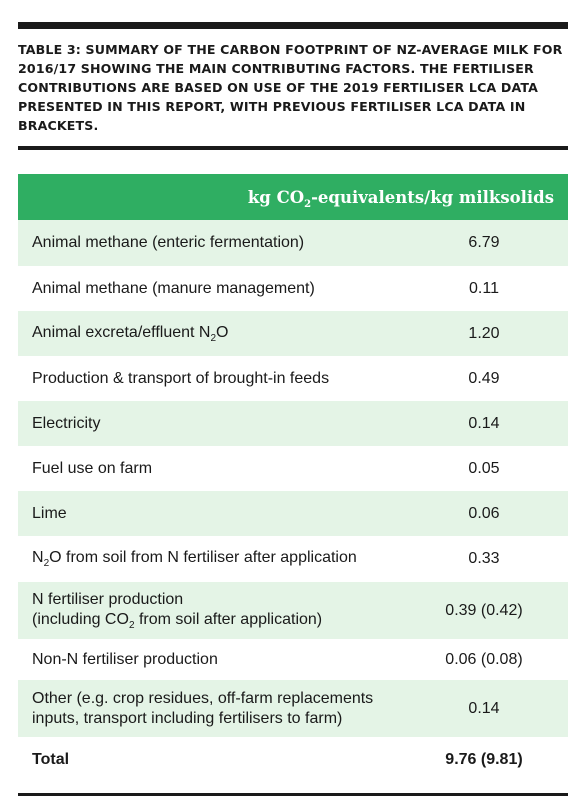 Image resolution: width=588 pixels, height=800 pixels. What do you see at coordinates (173, 288) in the screenshot?
I see `row-label: Animal methane (manure management)` at bounding box center [173, 288].